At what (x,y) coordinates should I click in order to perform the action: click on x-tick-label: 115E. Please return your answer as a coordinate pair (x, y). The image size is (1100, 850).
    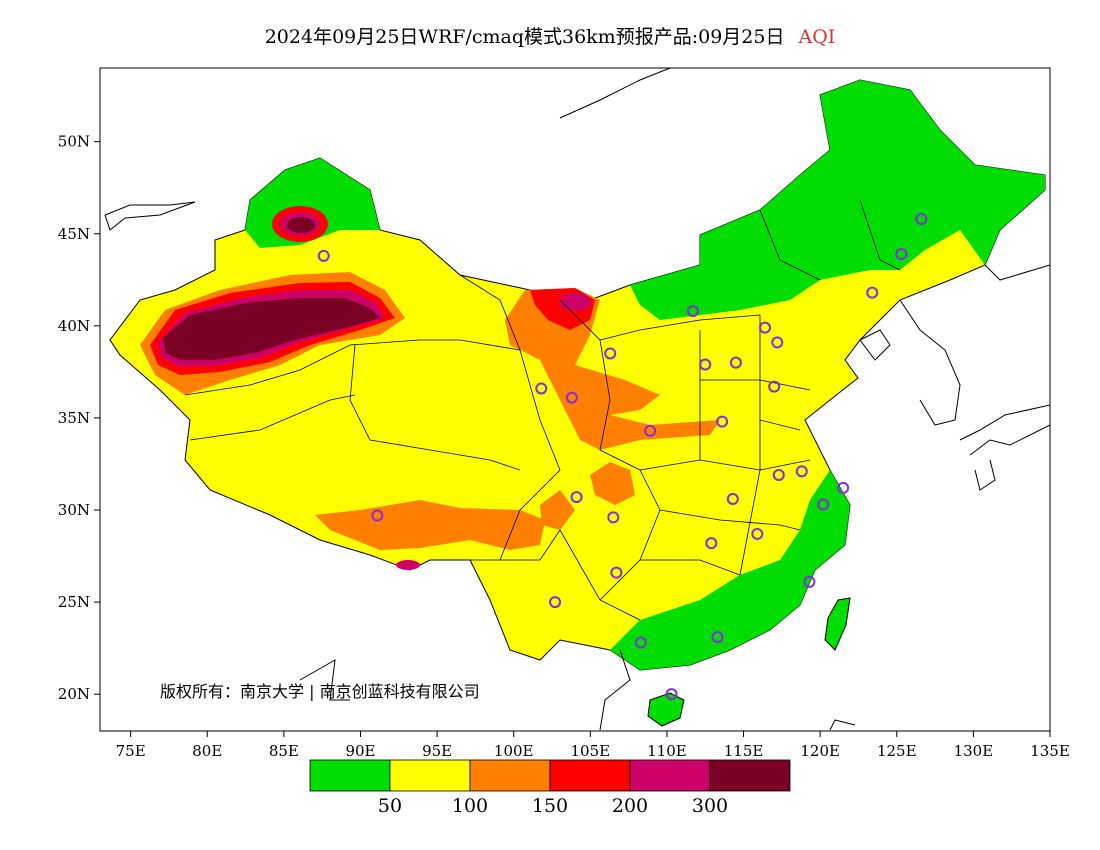
    Looking at the image, I should click on (744, 751).